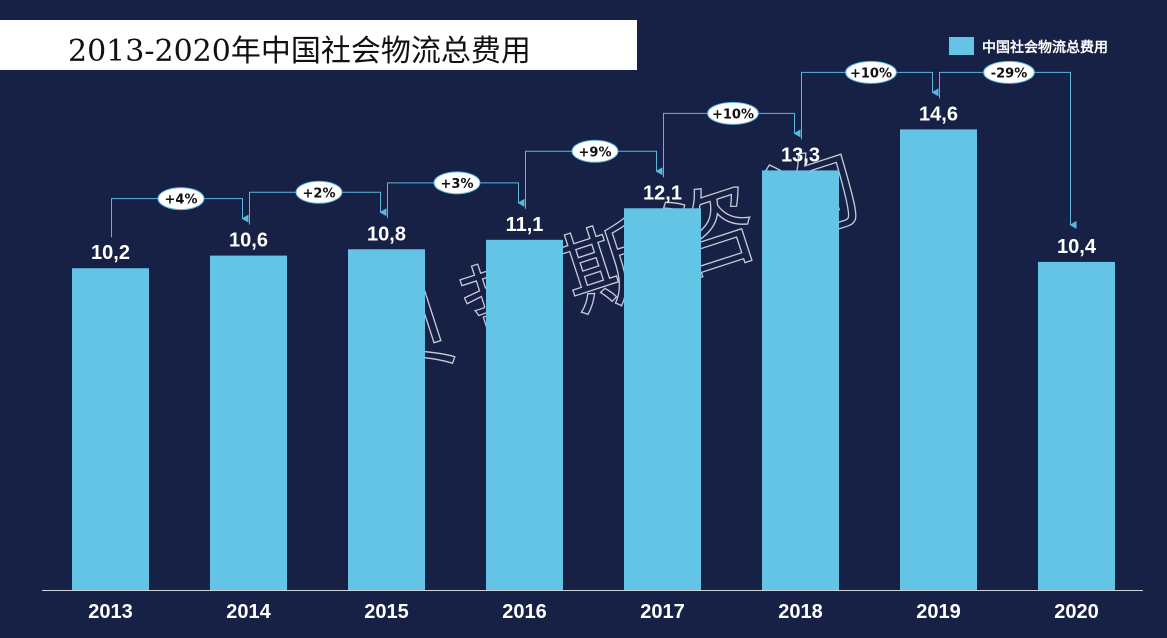 This screenshot has width=1167, height=638. Describe the element at coordinates (800, 380) in the screenshot. I see `bar-2018` at that location.